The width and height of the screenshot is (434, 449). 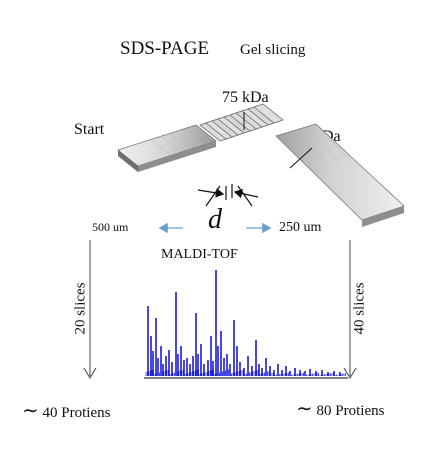 I want to click on right-slice-width-label: 250 um, so click(x=300, y=227).